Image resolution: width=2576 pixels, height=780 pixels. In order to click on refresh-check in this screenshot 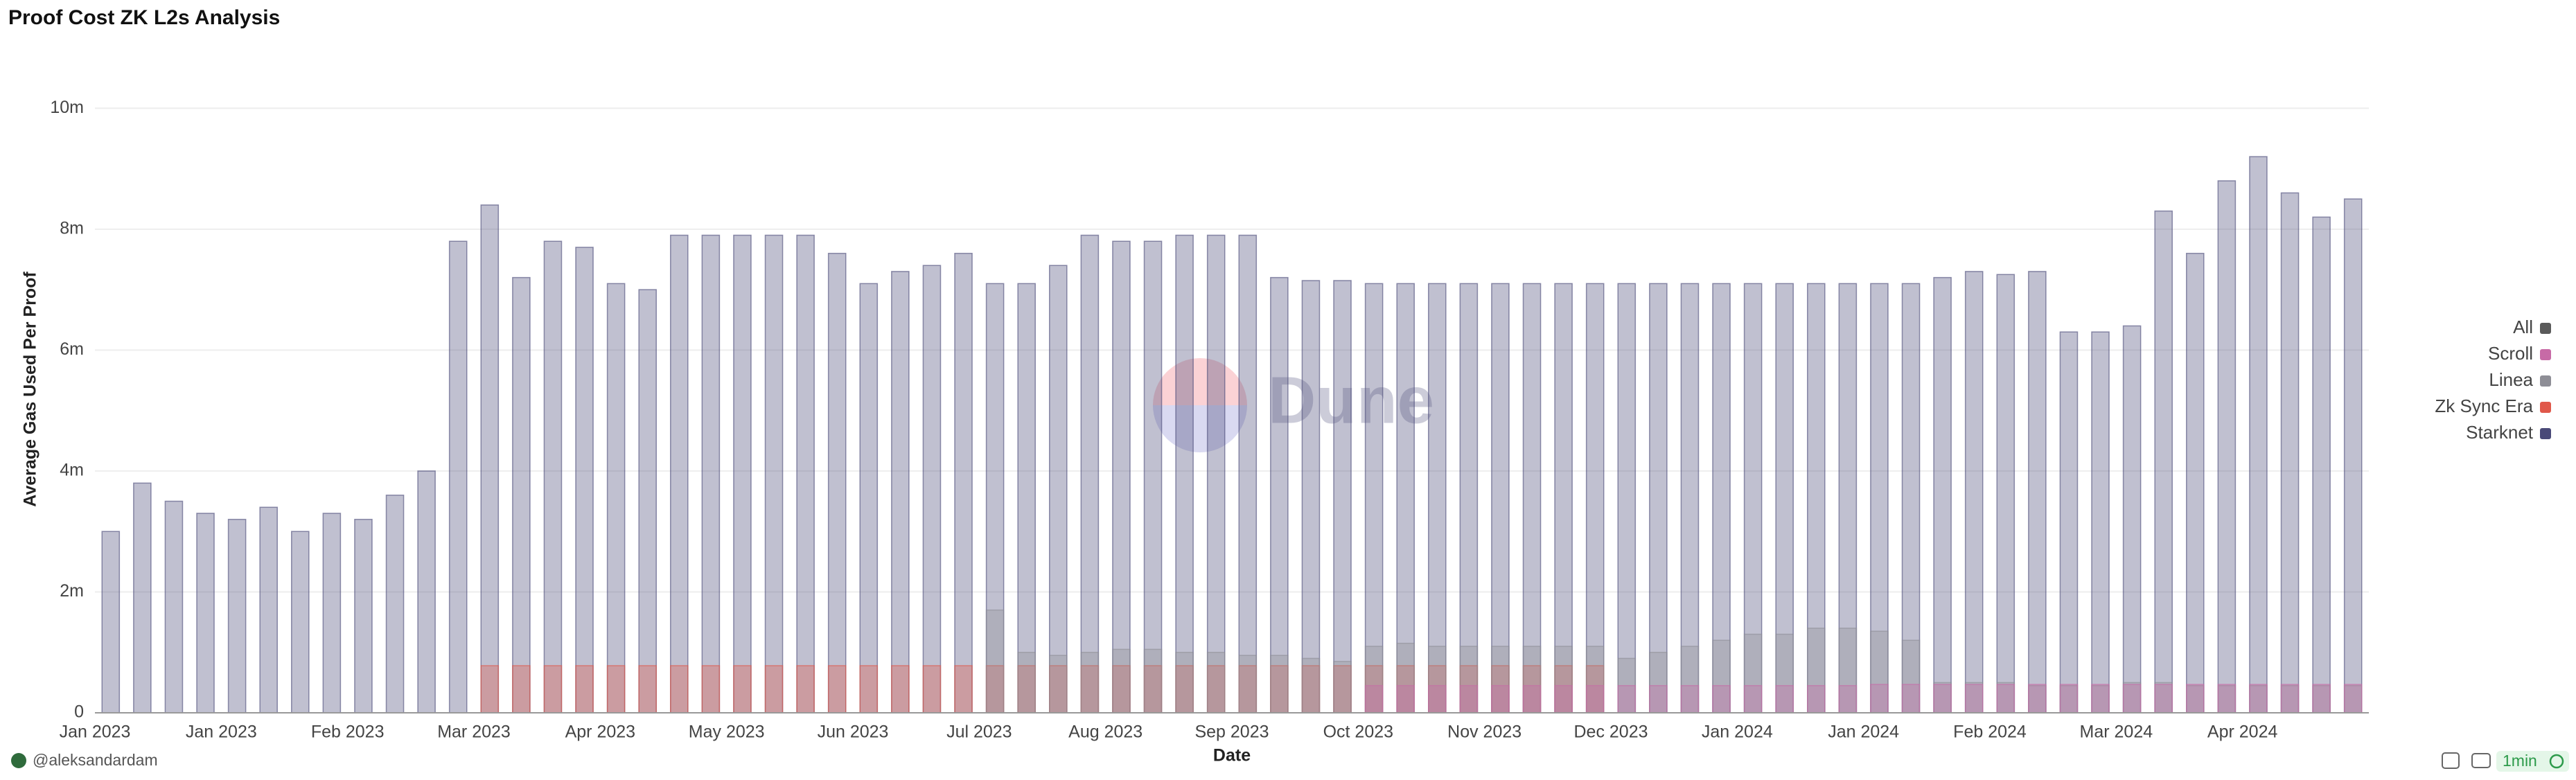, I will do `click(2556, 762)`.